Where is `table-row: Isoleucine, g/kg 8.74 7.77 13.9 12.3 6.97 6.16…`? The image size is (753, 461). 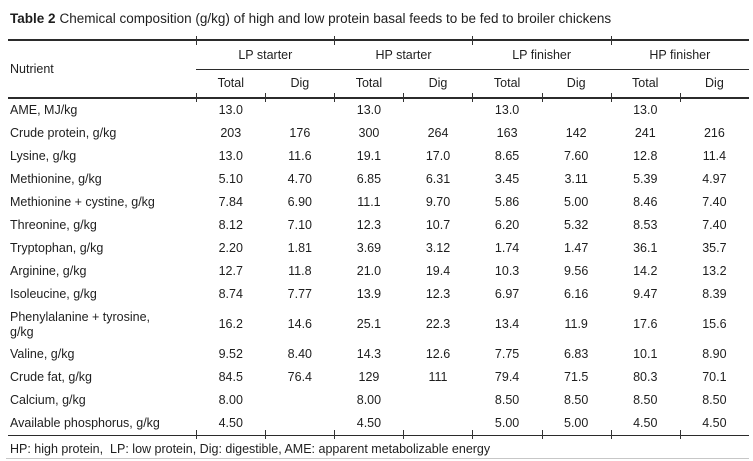
table-row: Isoleucine, g/kg 8.74 7.77 13.9 12.3 6.97 6.16… is located at coordinates (378, 294).